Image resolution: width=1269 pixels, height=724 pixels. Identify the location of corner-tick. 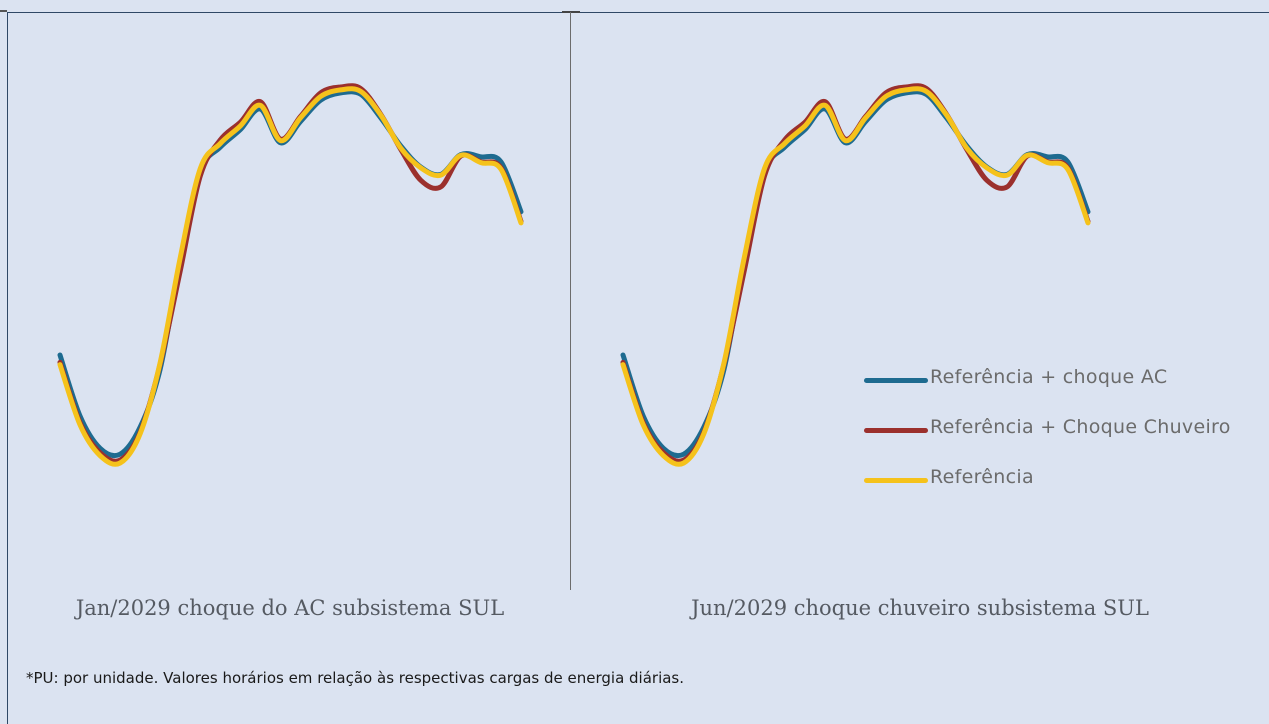
(3, 11).